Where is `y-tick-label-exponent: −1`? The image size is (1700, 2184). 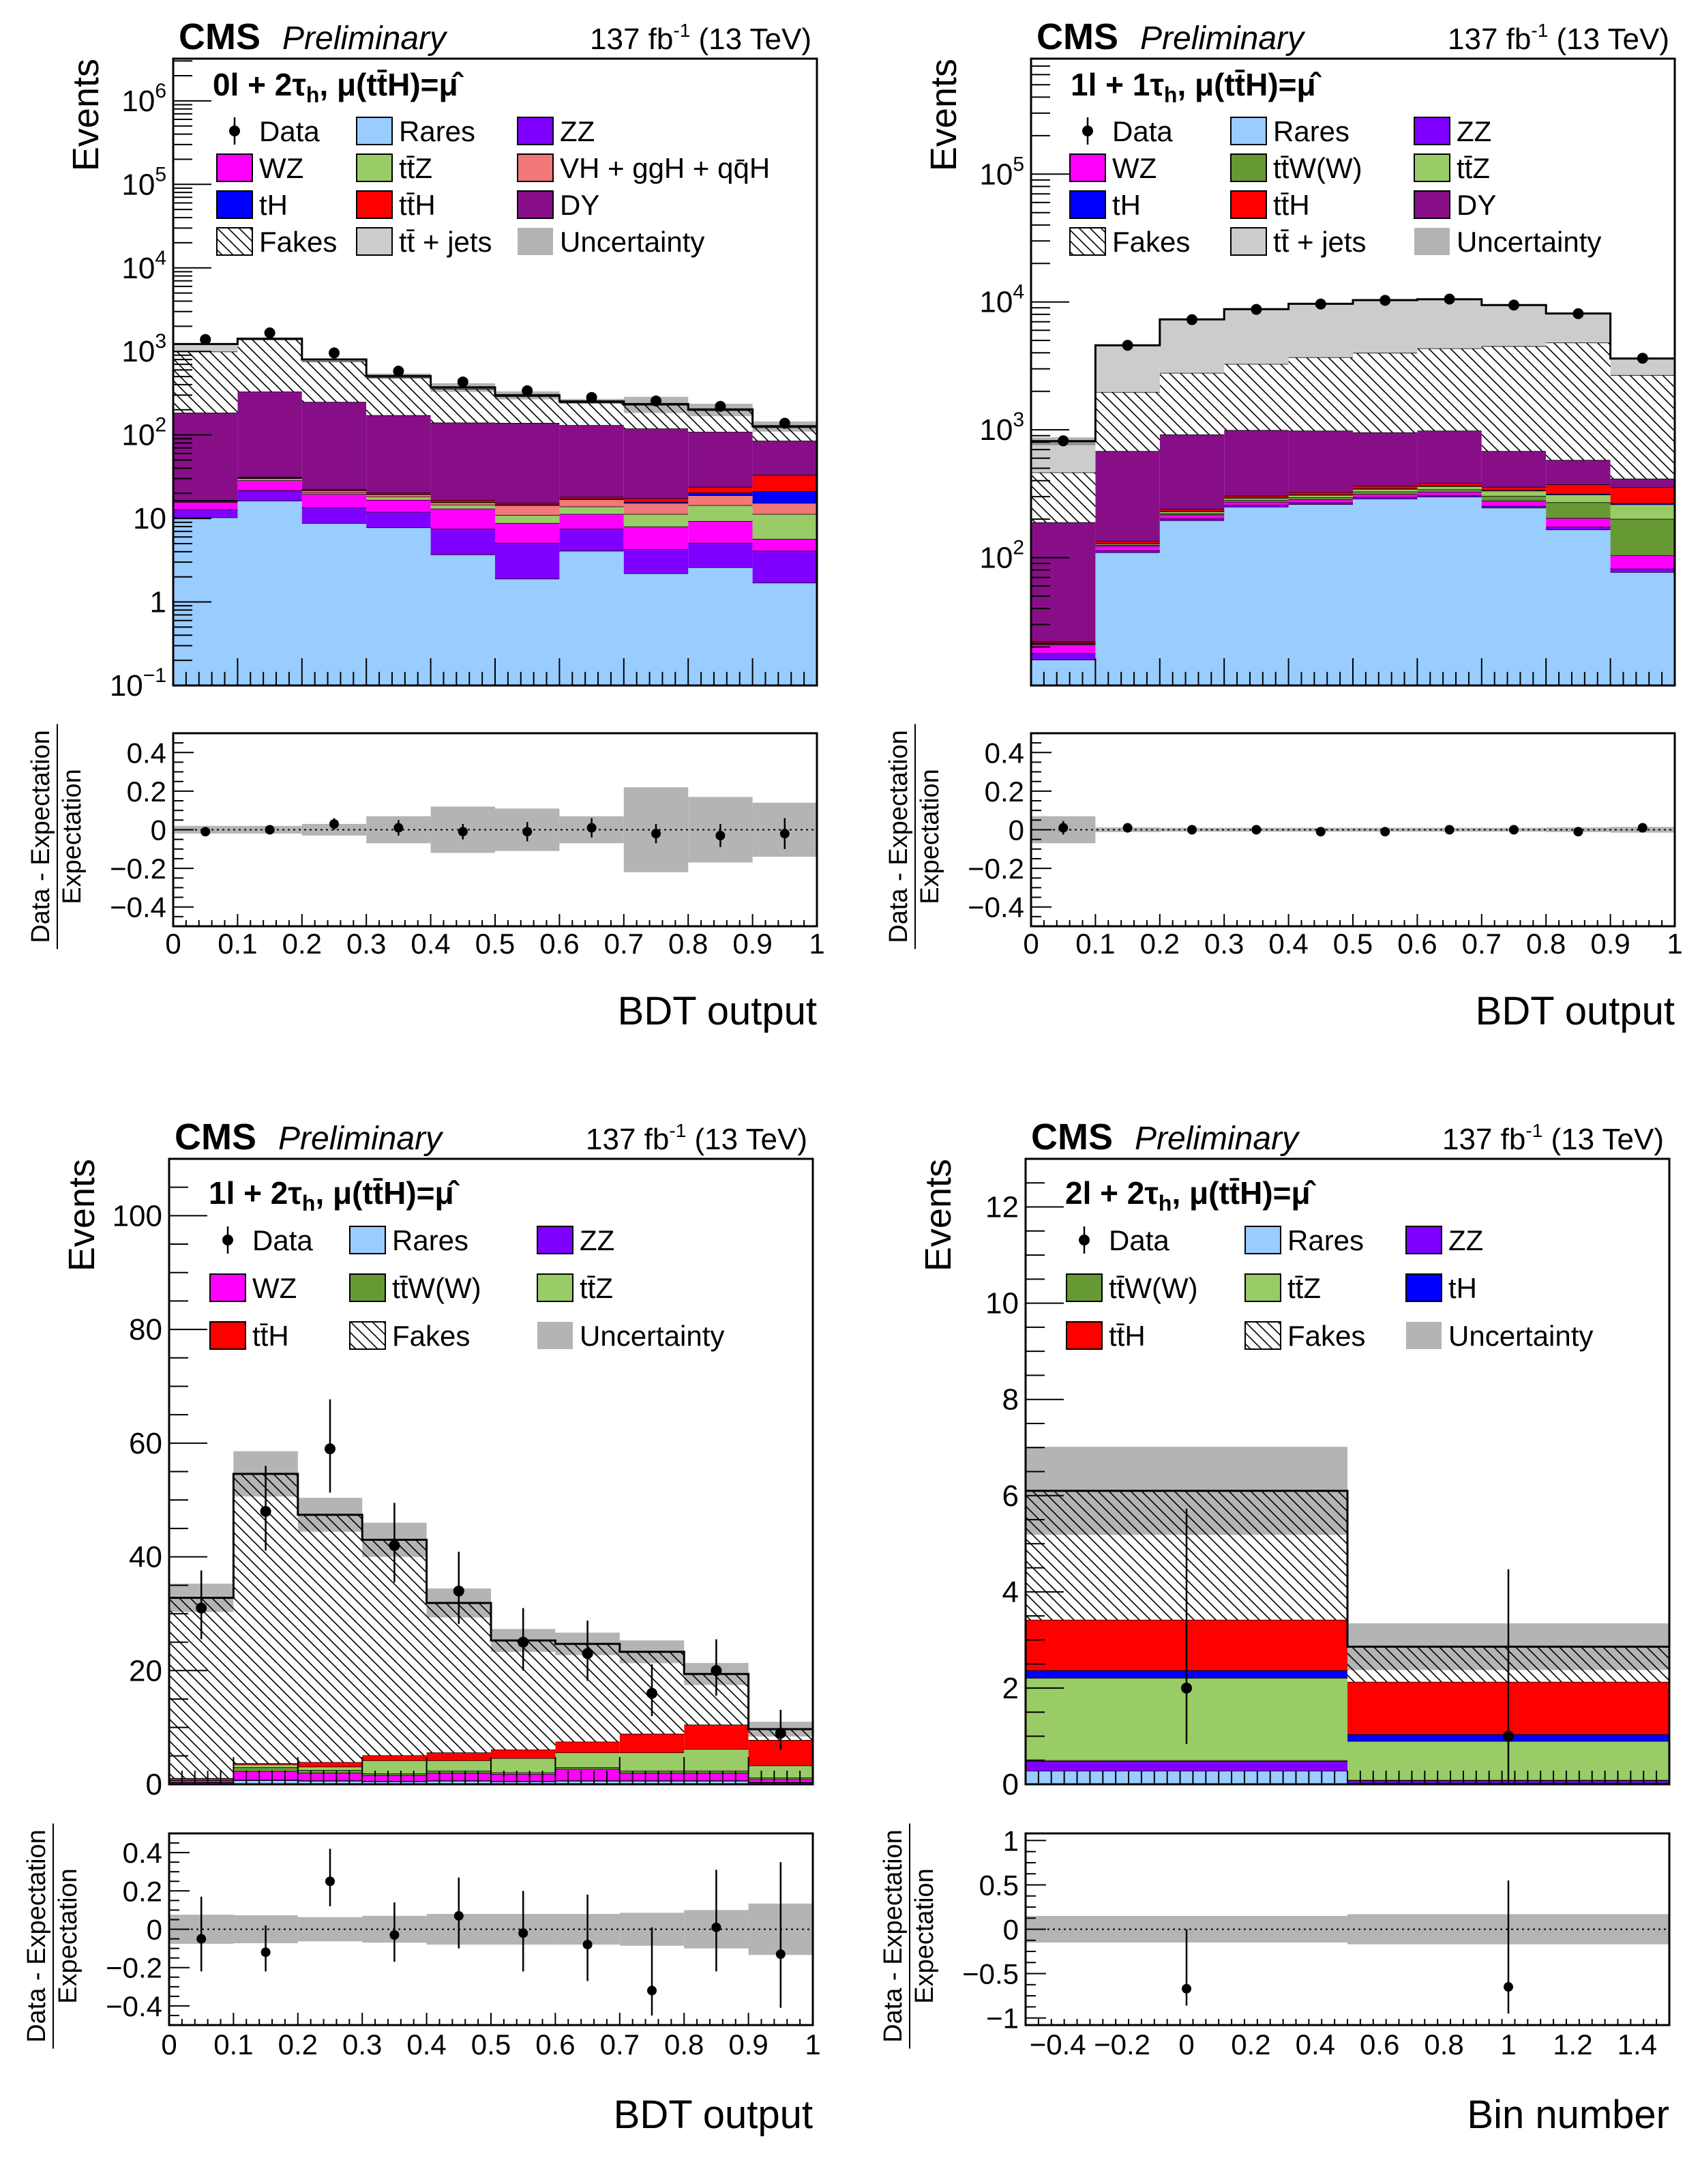 y-tick-label-exponent: −1 is located at coordinates (155, 675).